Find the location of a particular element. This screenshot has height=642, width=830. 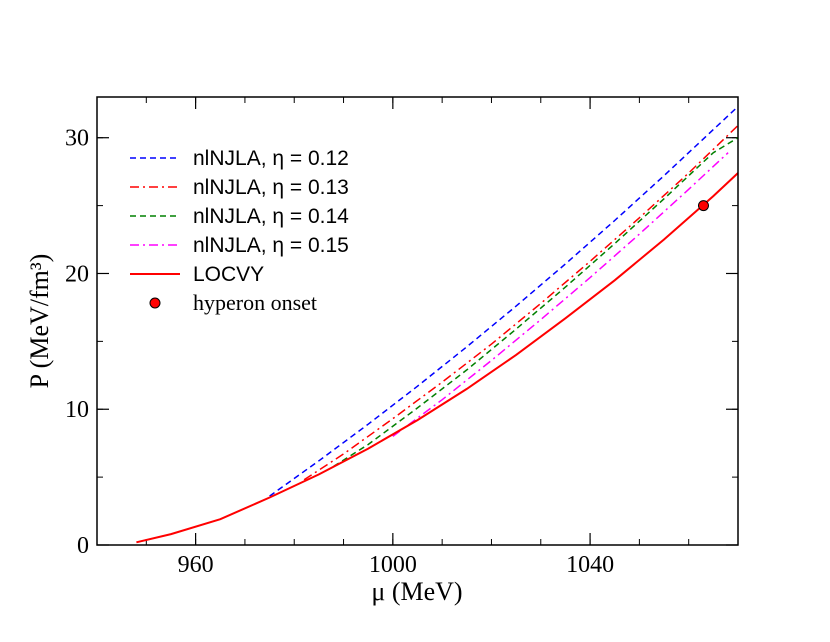

x-tick-label: 960 is located at coordinates (196, 565).